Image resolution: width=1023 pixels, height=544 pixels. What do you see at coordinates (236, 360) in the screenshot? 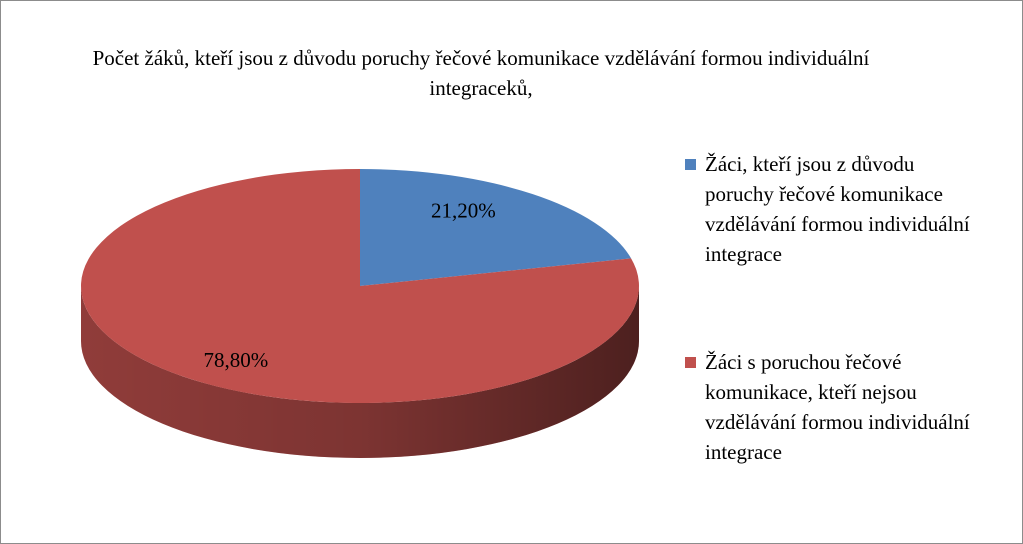
I see `data-label: 78,80%` at bounding box center [236, 360].